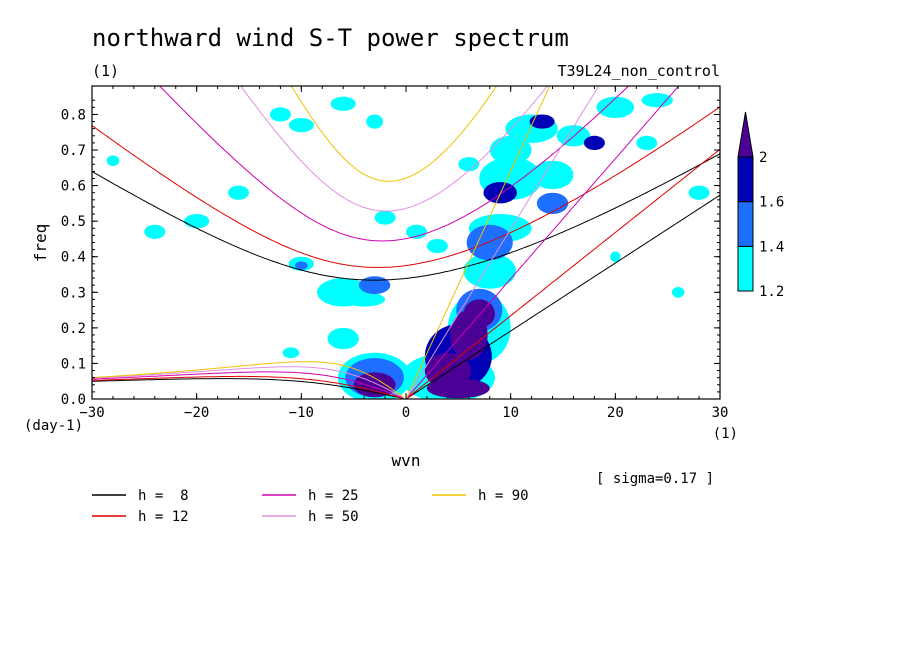 The image size is (904, 654). What do you see at coordinates (73, 293) in the screenshot?
I see `y-tick-label: 0.3` at bounding box center [73, 293].